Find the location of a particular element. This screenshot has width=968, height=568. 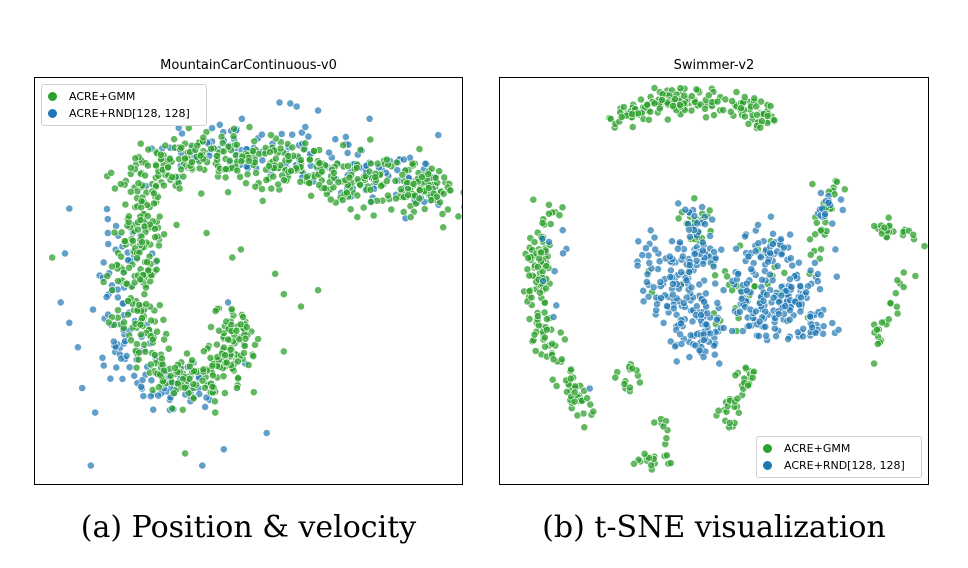

caption-b: (b) t-SNE visualization is located at coordinates (714, 527).